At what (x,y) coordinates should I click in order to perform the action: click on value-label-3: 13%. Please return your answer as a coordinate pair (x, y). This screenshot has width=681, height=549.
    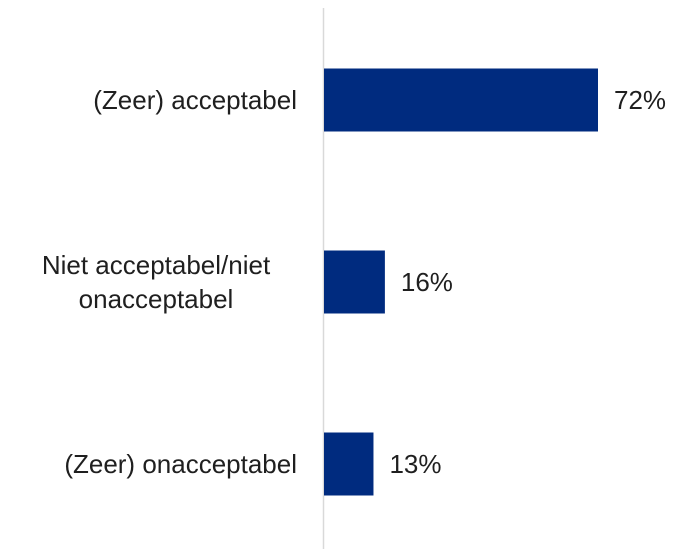
    Looking at the image, I should click on (415, 464).